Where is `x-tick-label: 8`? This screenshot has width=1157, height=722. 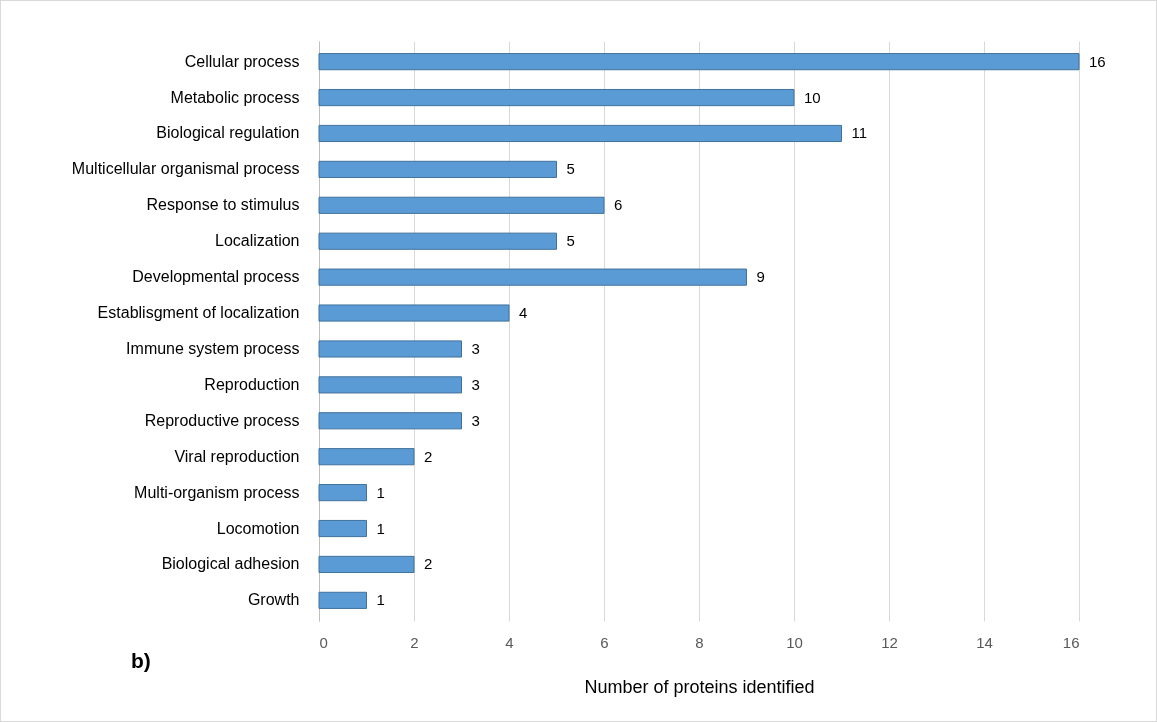
x-tick-label: 8 is located at coordinates (699, 642).